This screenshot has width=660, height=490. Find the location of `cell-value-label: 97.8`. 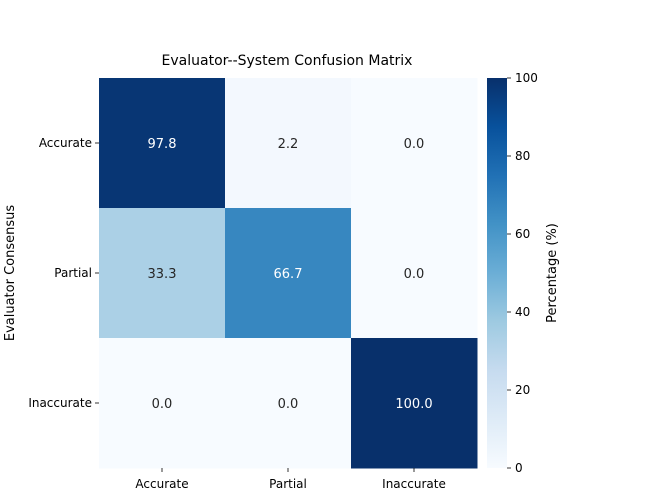

cell-value-label: 97.8 is located at coordinates (162, 144).